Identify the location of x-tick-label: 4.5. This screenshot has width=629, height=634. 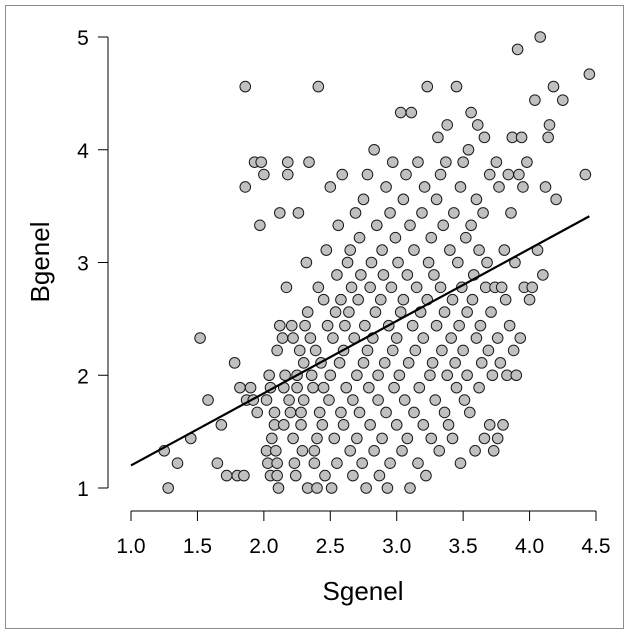
(595, 546).